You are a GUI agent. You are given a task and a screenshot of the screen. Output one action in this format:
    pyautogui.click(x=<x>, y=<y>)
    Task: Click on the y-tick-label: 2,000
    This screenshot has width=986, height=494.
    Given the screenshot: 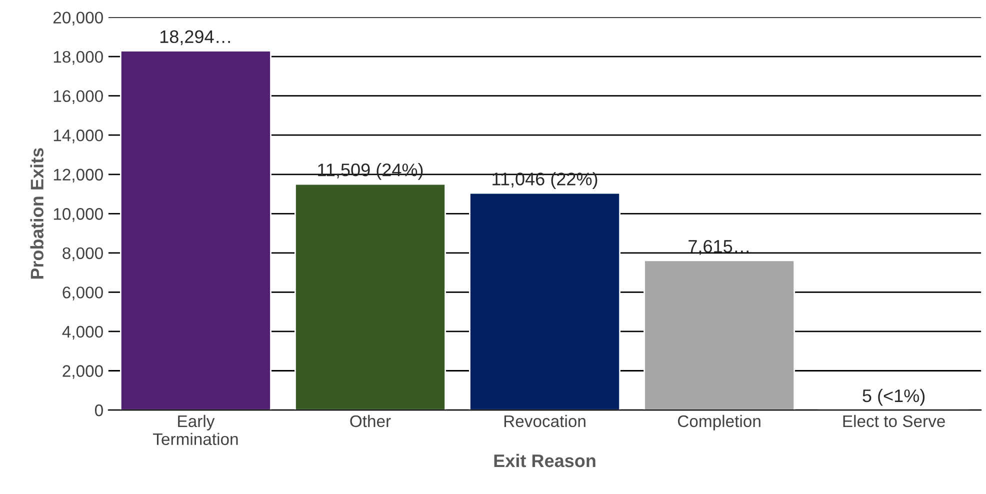 What is the action you would take?
    pyautogui.click(x=82, y=372)
    